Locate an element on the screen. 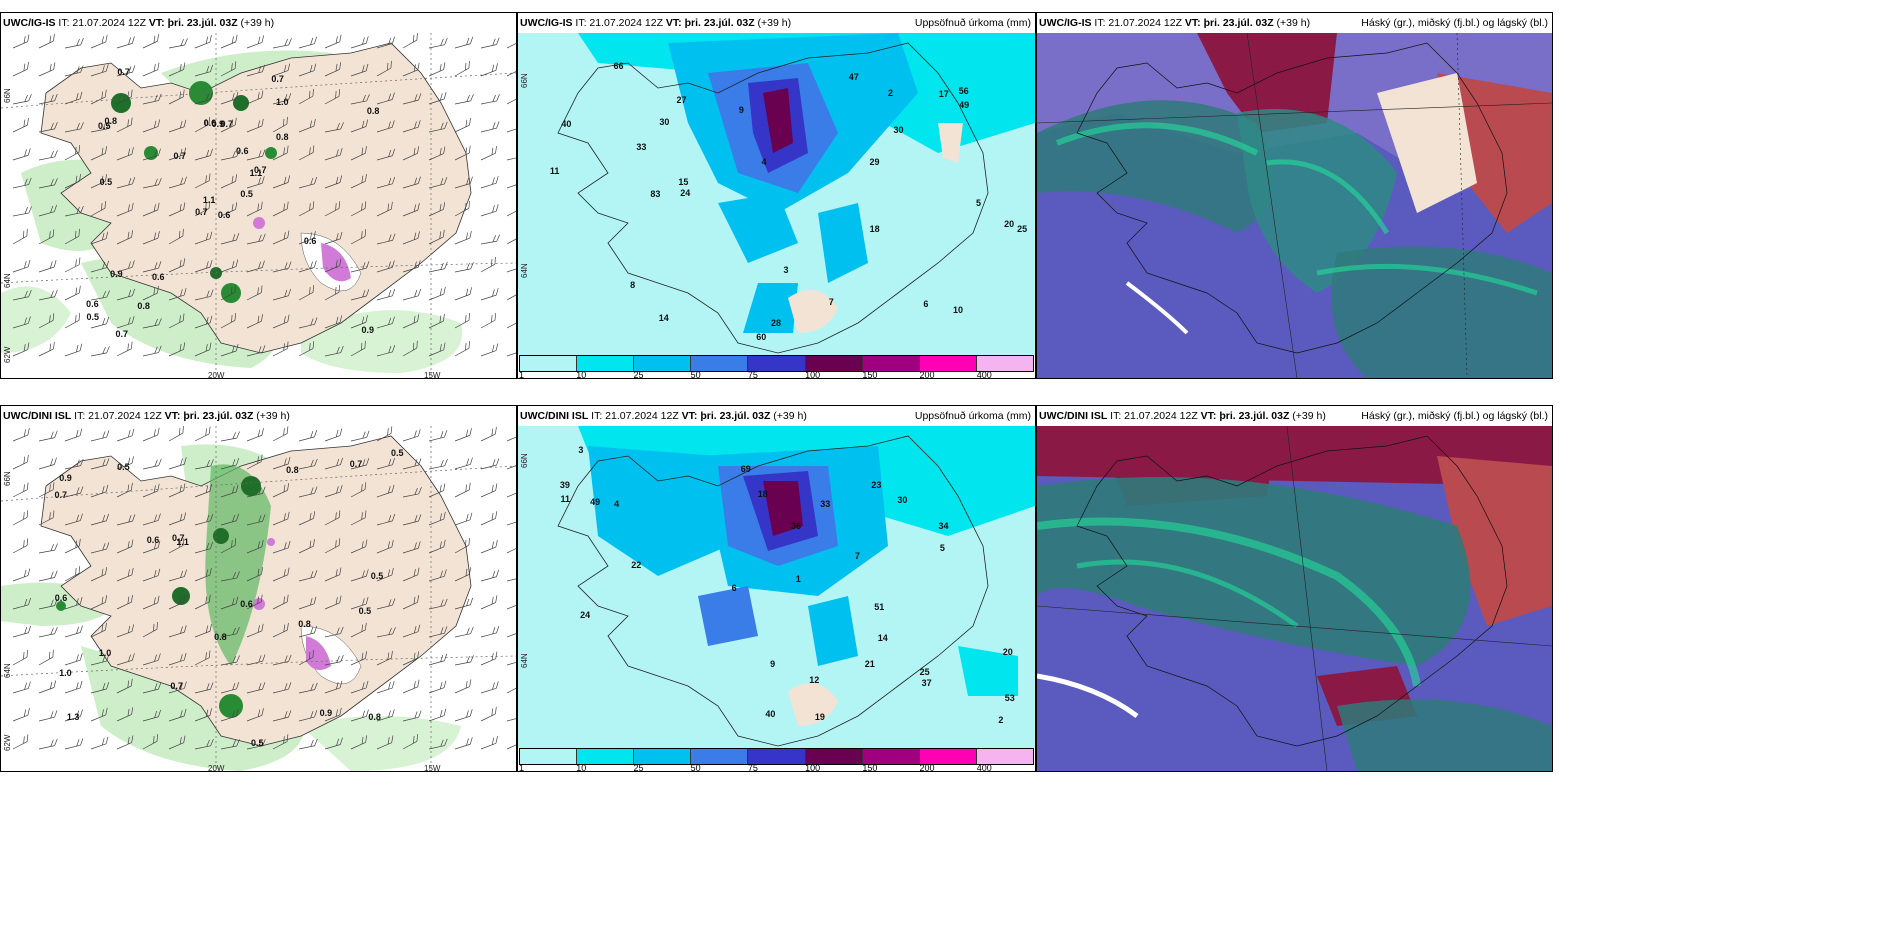  map-value-label: 24 is located at coordinates (585, 615).